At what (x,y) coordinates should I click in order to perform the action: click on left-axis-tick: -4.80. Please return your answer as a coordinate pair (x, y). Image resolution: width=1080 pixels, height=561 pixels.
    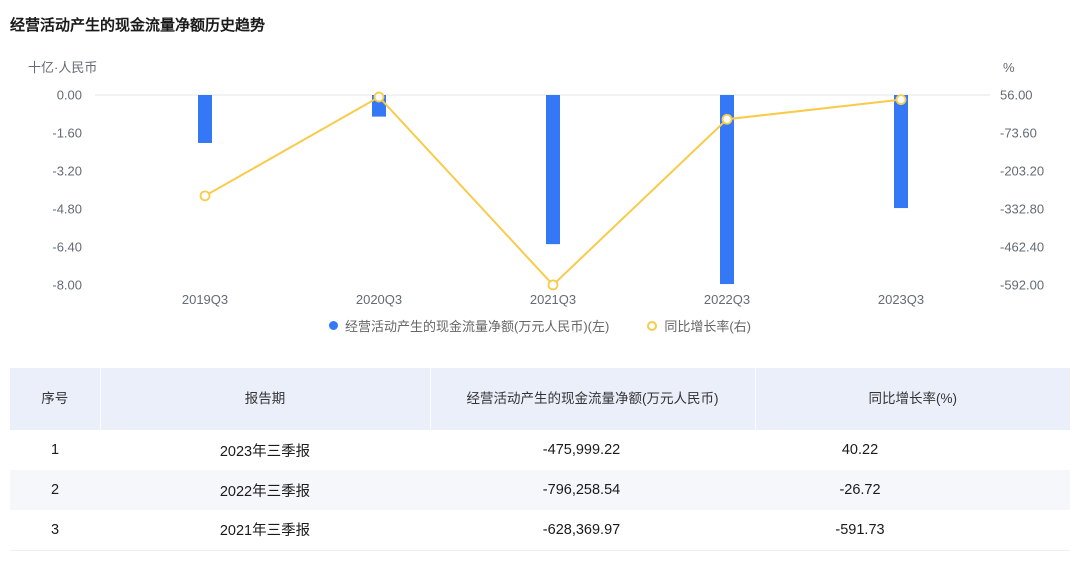
    Looking at the image, I should click on (67, 209).